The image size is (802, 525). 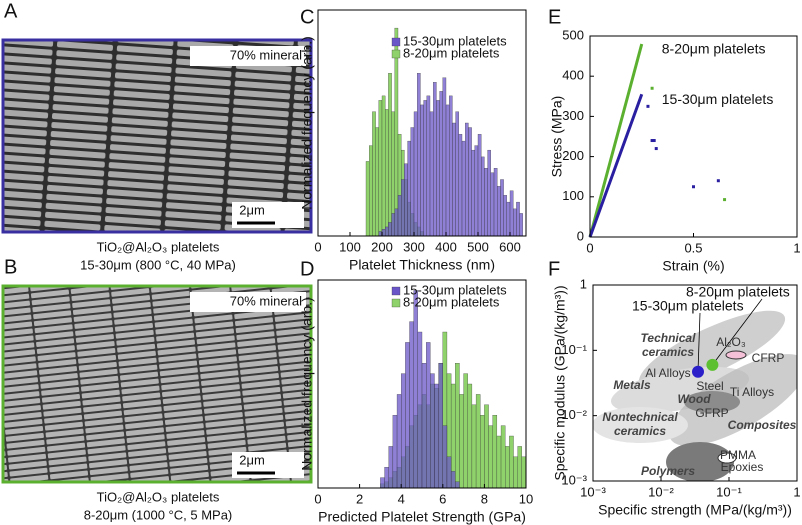 What do you see at coordinates (574, 479) in the screenshot?
I see `y-tick-label: 10⁻³` at bounding box center [574, 479].